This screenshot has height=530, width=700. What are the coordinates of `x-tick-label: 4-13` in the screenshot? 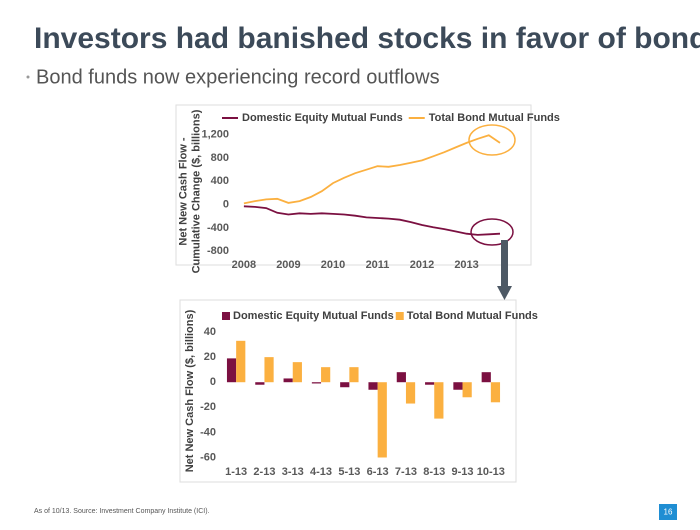 It's located at (321, 472).